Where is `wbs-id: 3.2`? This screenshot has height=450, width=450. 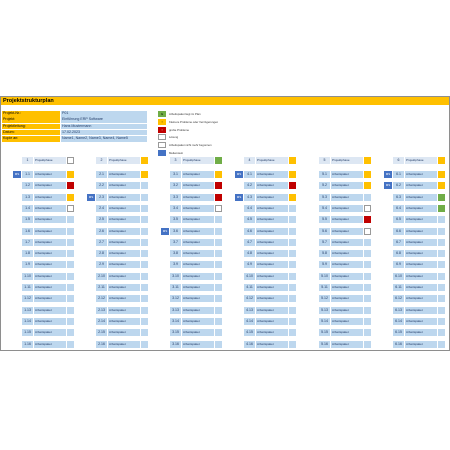
wbs-id: 3.2 is located at coordinates (175, 186).